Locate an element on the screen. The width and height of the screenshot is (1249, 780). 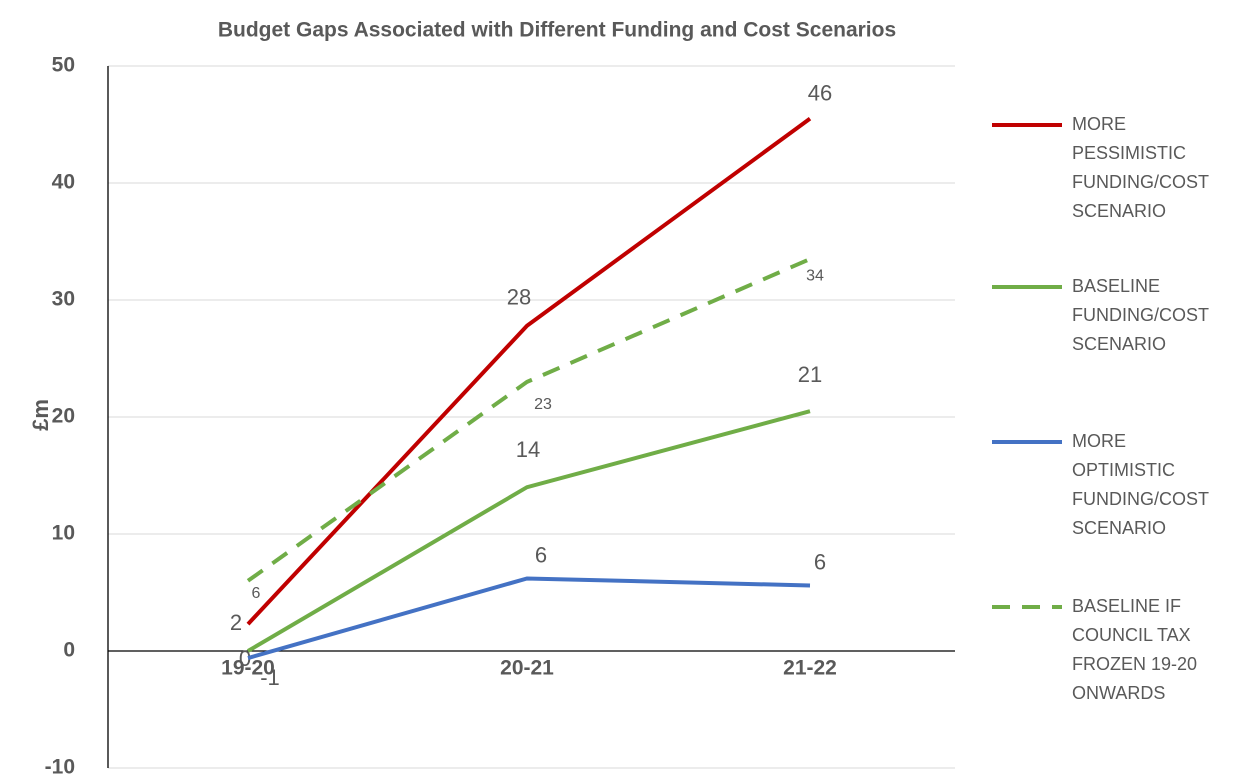
legend-label: MORE PESSIMISTIC FUNDING/COST SCENARIO is located at coordinates (1140, 167).